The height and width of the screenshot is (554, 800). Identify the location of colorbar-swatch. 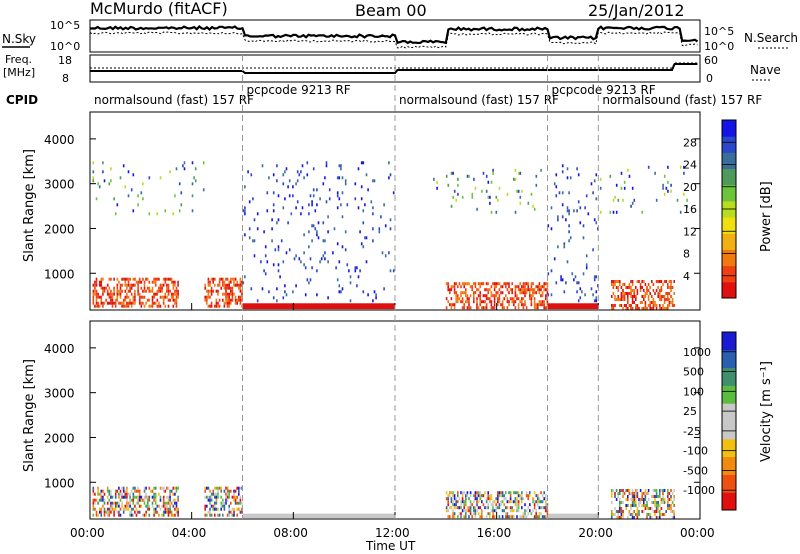
(729, 501).